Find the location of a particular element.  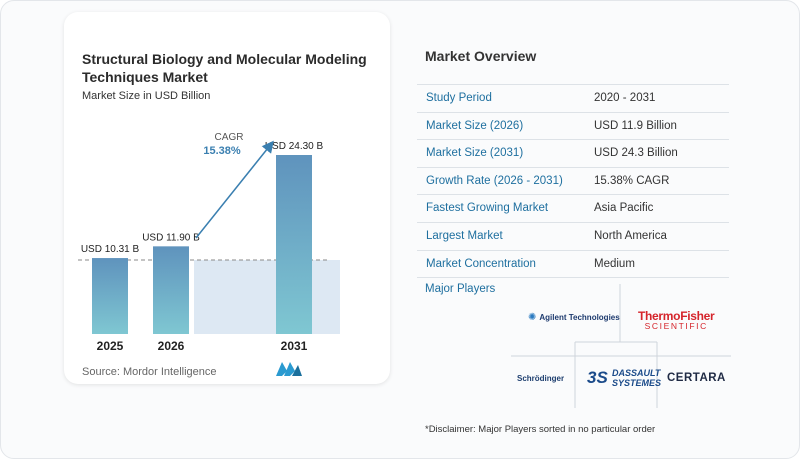

overview-label: Market Size (2026) is located at coordinates (475, 125).